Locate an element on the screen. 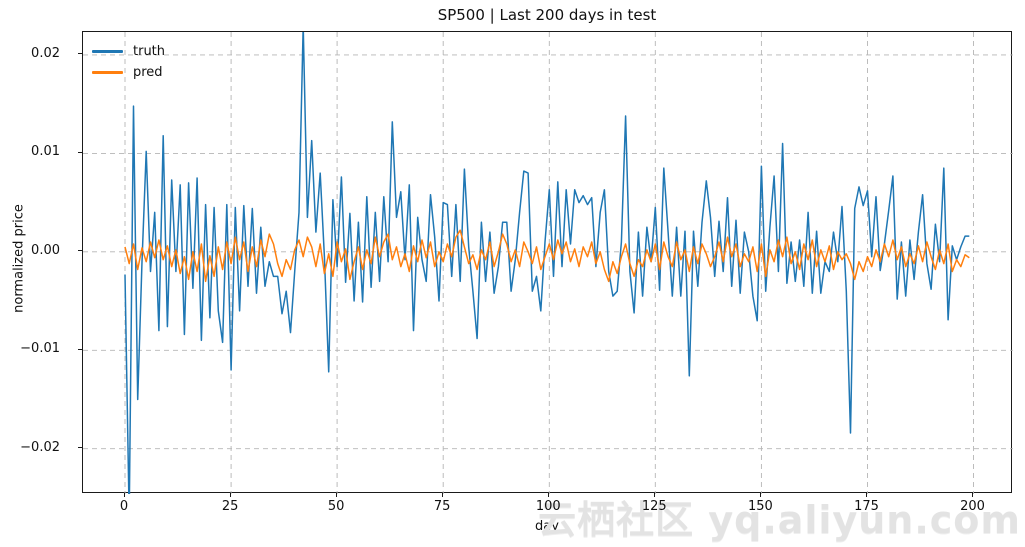 This screenshot has height=547, width=1025. pred-line-sample-icon is located at coordinates (107, 72).